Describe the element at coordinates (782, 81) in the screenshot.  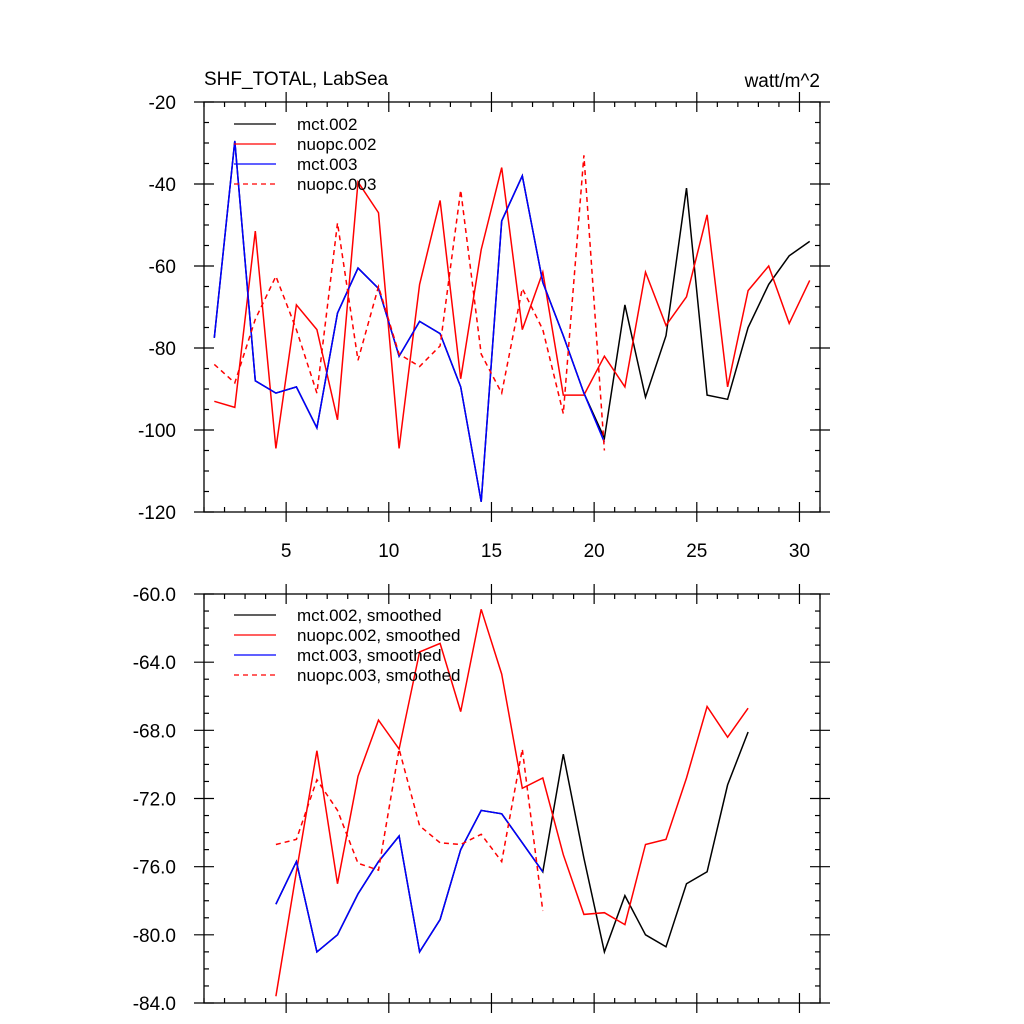
I see `chart-units: watt/m^2` at that location.